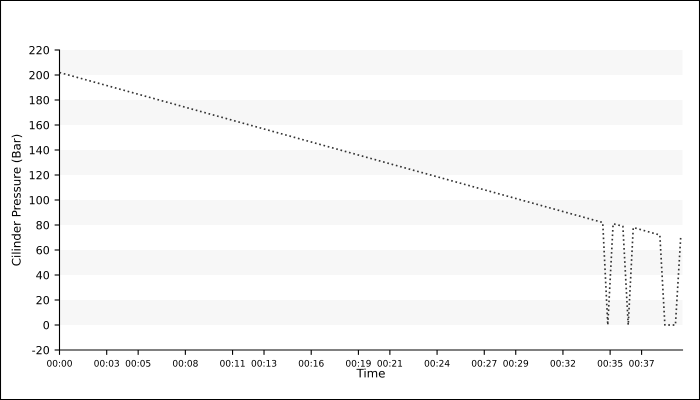  What do you see at coordinates (370, 373) in the screenshot?
I see `x-axis-title: Time` at bounding box center [370, 373].